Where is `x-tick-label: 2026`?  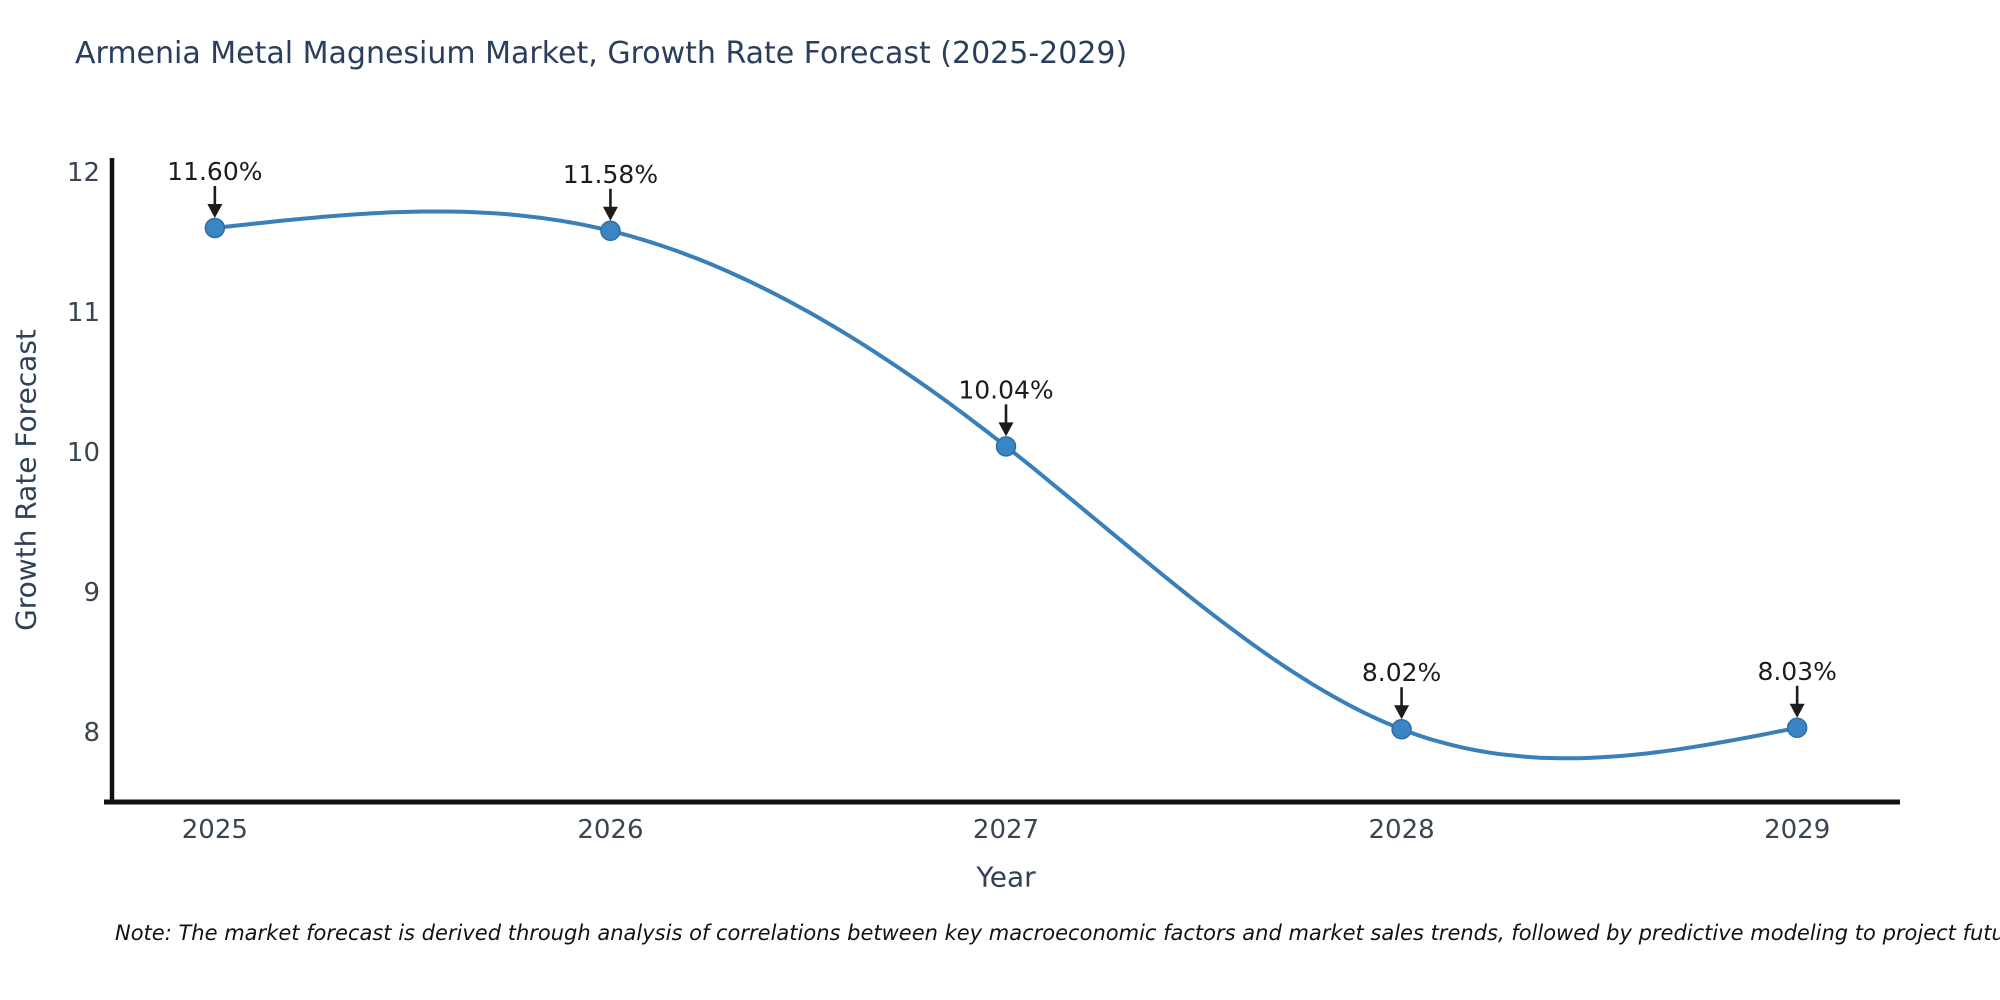 x-tick-label: 2026 is located at coordinates (610, 830).